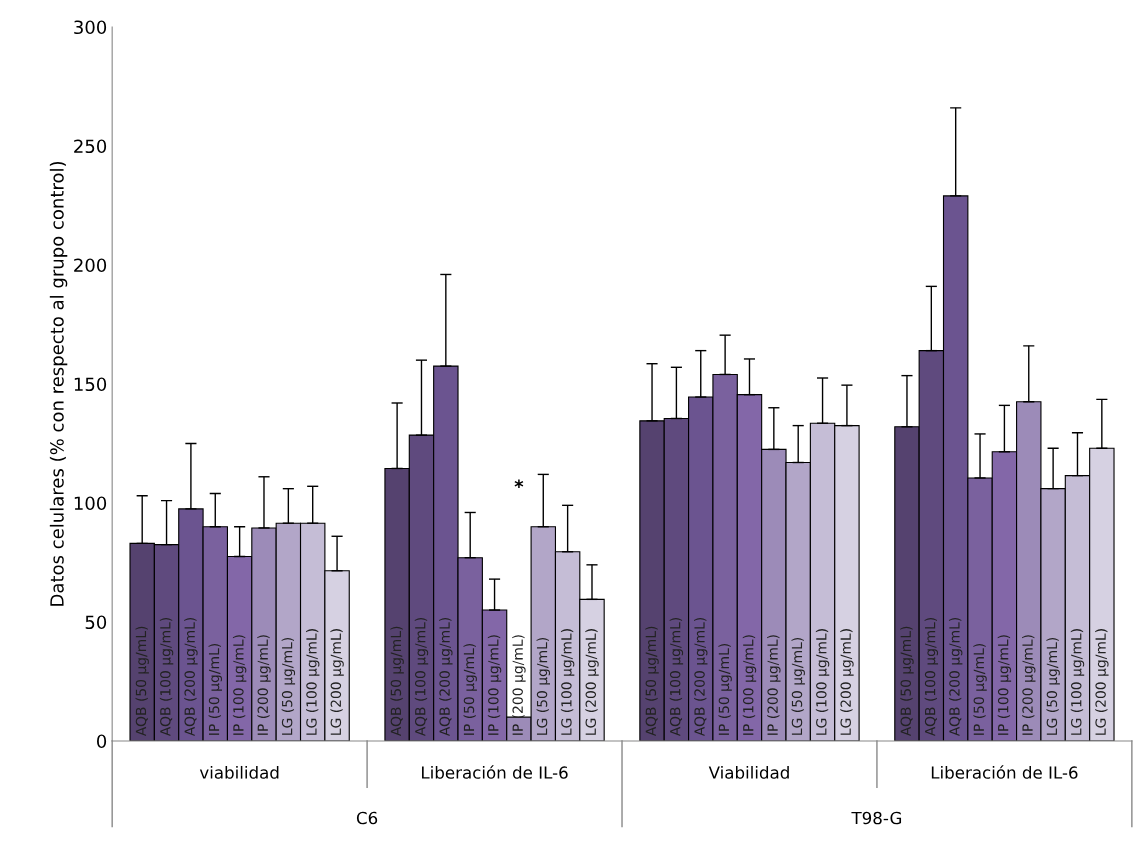 The height and width of the screenshot is (842, 1133). I want to click on y-tick-label: 150, so click(90, 384).